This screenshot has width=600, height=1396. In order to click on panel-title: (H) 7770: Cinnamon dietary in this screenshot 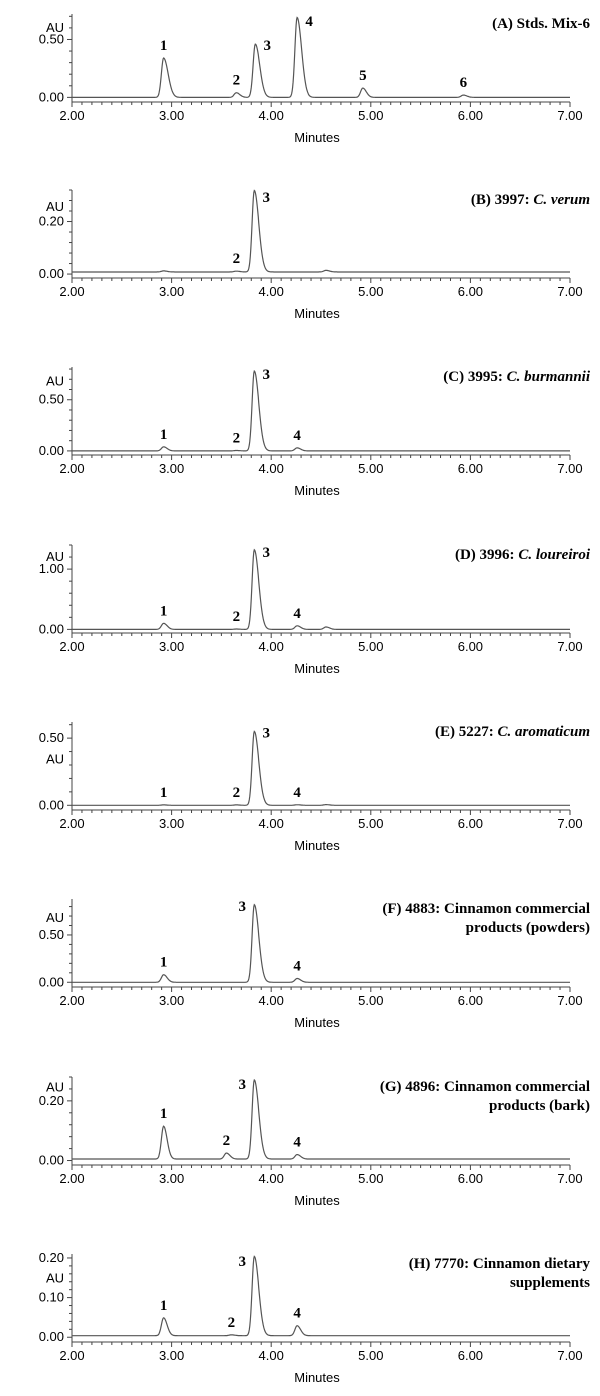, I will do `click(500, 1264)`.